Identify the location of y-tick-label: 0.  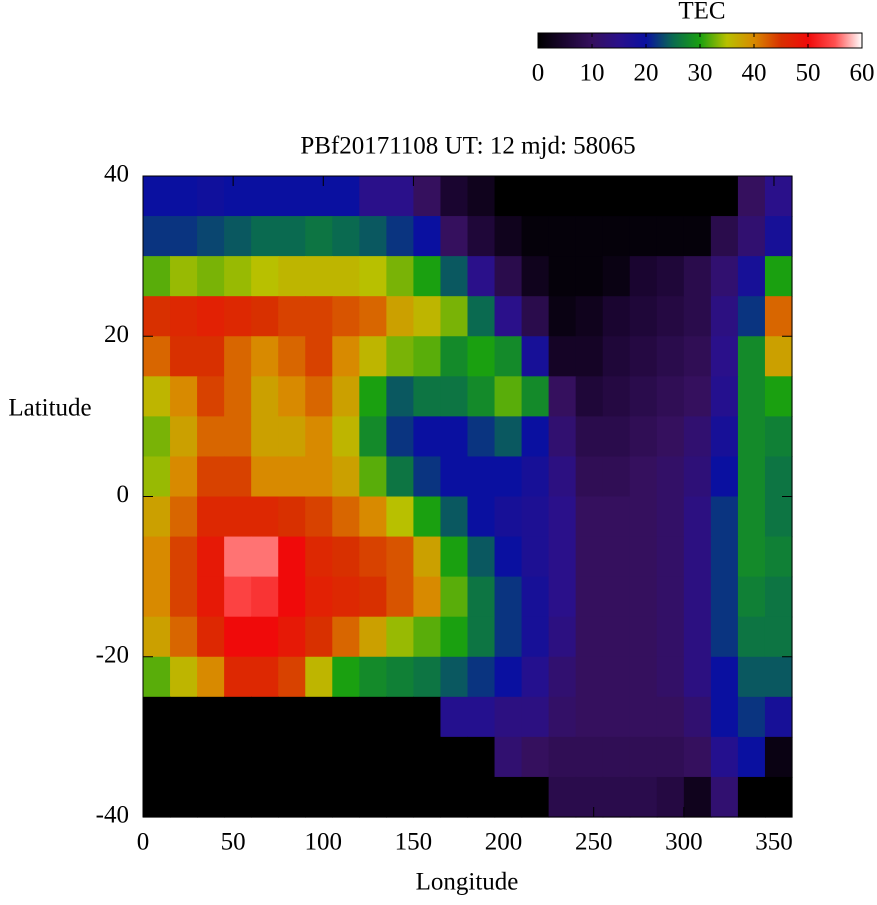
(123, 494).